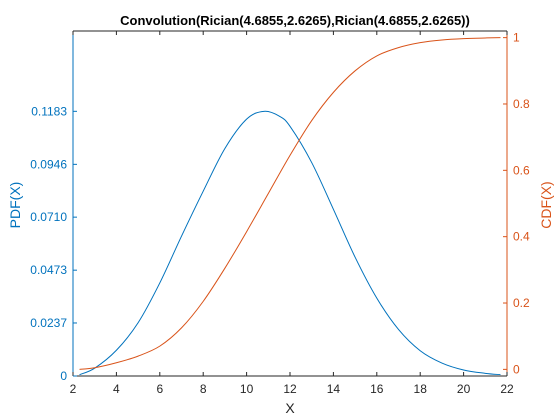 The width and height of the screenshot is (560, 420). Describe the element at coordinates (521, 104) in the screenshot. I see `y-right-tick-label: 0.8` at that location.